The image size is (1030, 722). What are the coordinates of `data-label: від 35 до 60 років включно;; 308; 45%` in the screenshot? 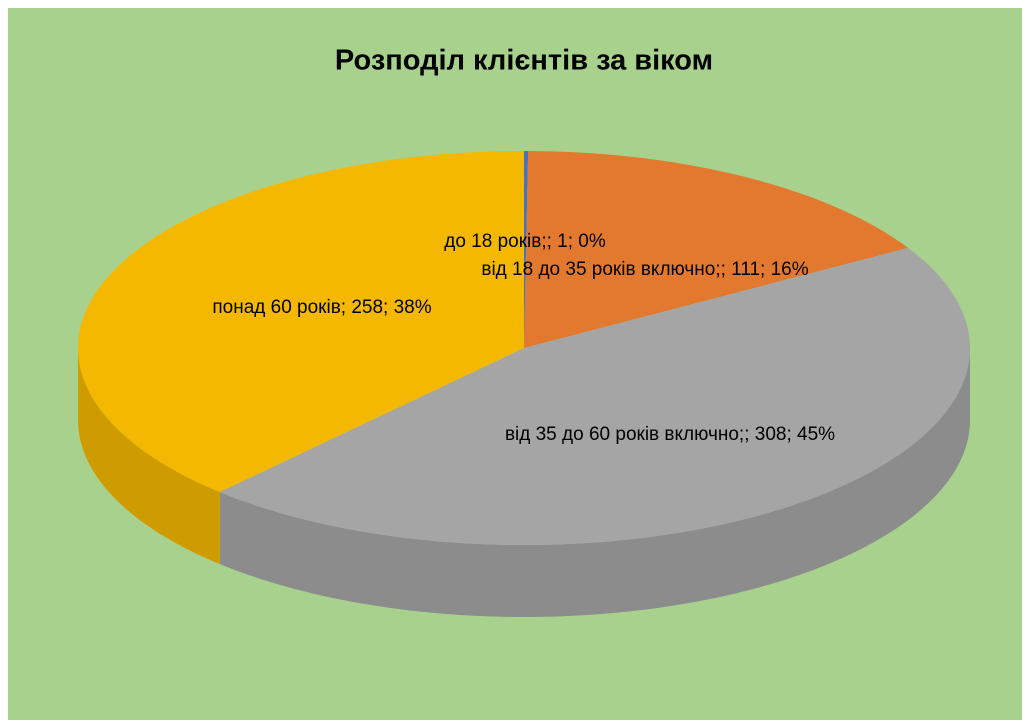 It's located at (670, 434).